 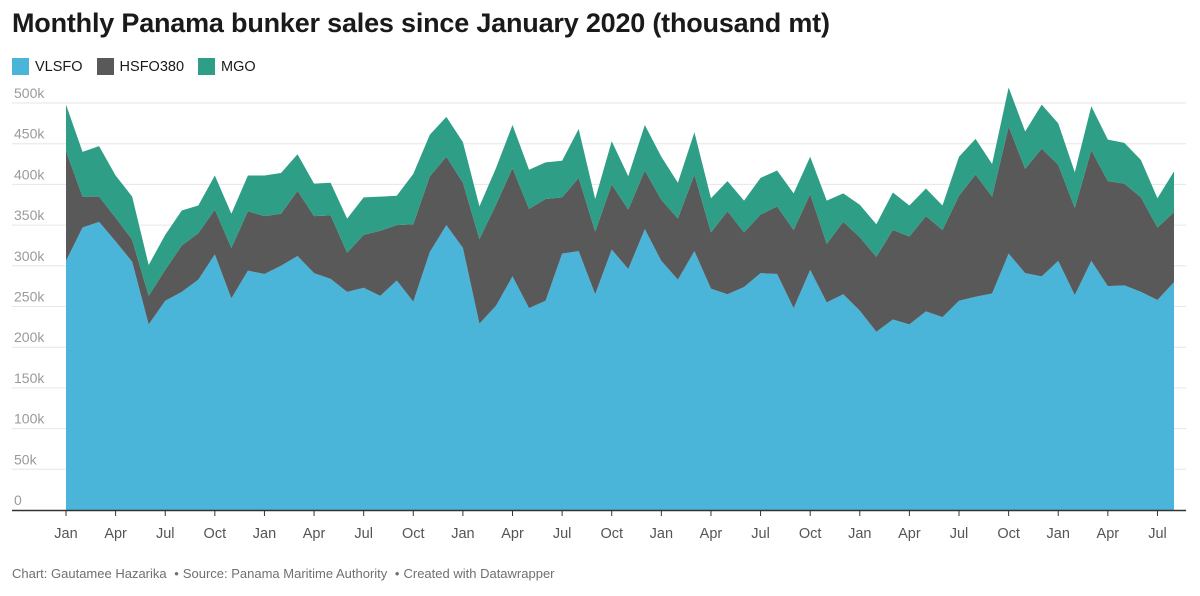 I want to click on y-tick-label: 100k, so click(x=29, y=419).